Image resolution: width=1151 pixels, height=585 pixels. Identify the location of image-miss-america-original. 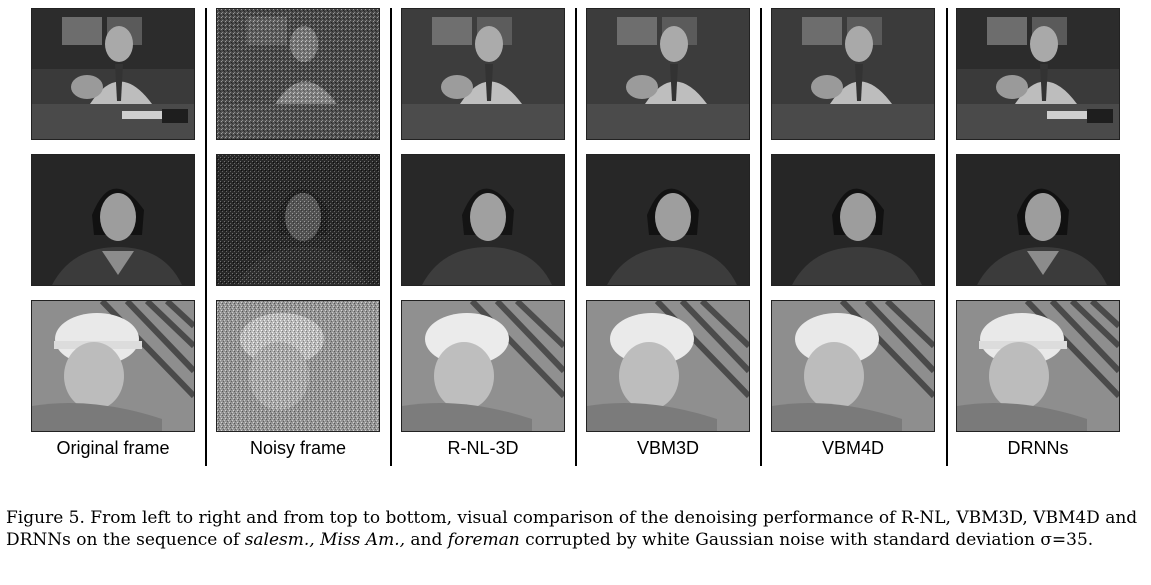
(113, 220).